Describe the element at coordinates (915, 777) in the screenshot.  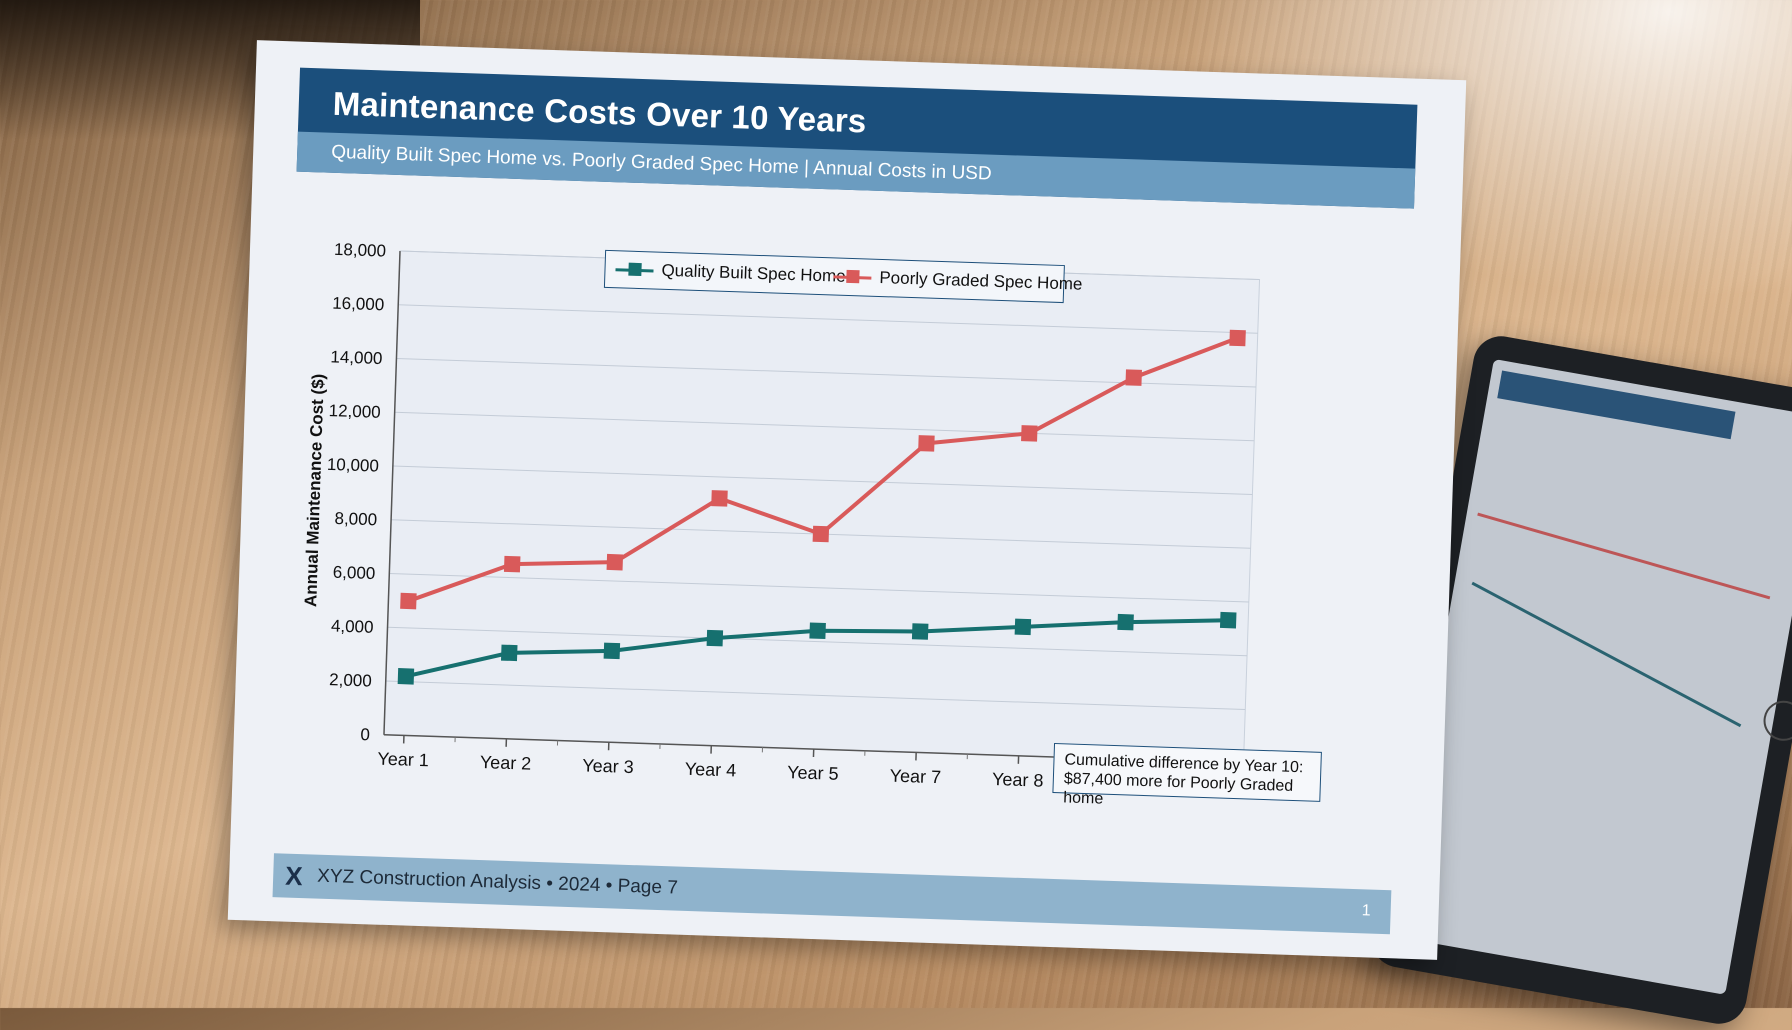
I see `x-tick-label: Year 7` at that location.